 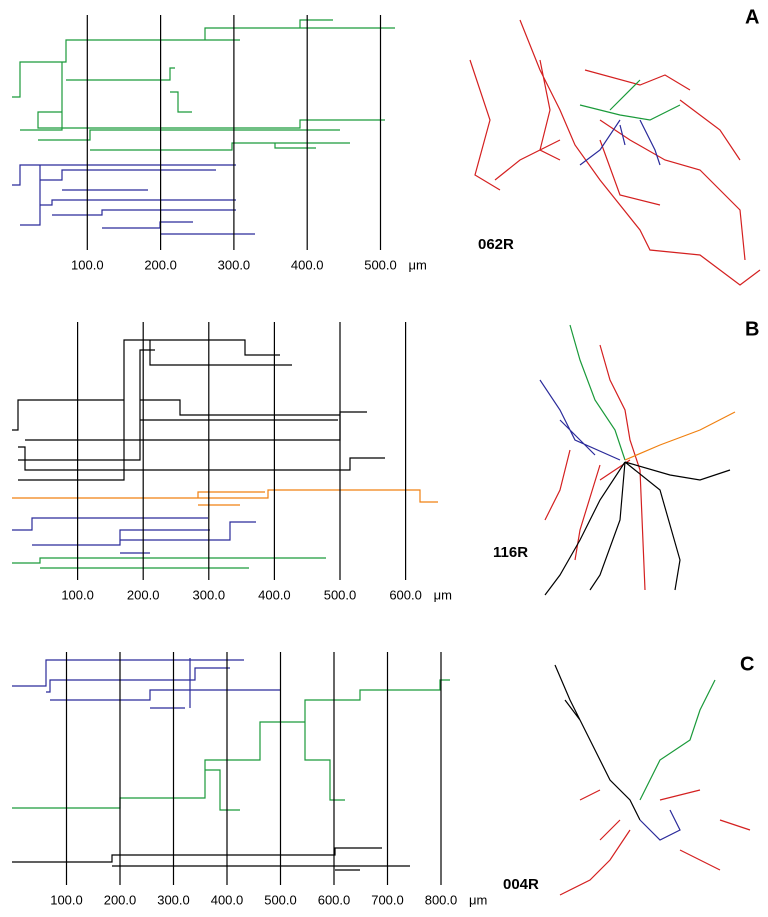 What do you see at coordinates (752, 329) in the screenshot?
I see `panel-label: B` at bounding box center [752, 329].